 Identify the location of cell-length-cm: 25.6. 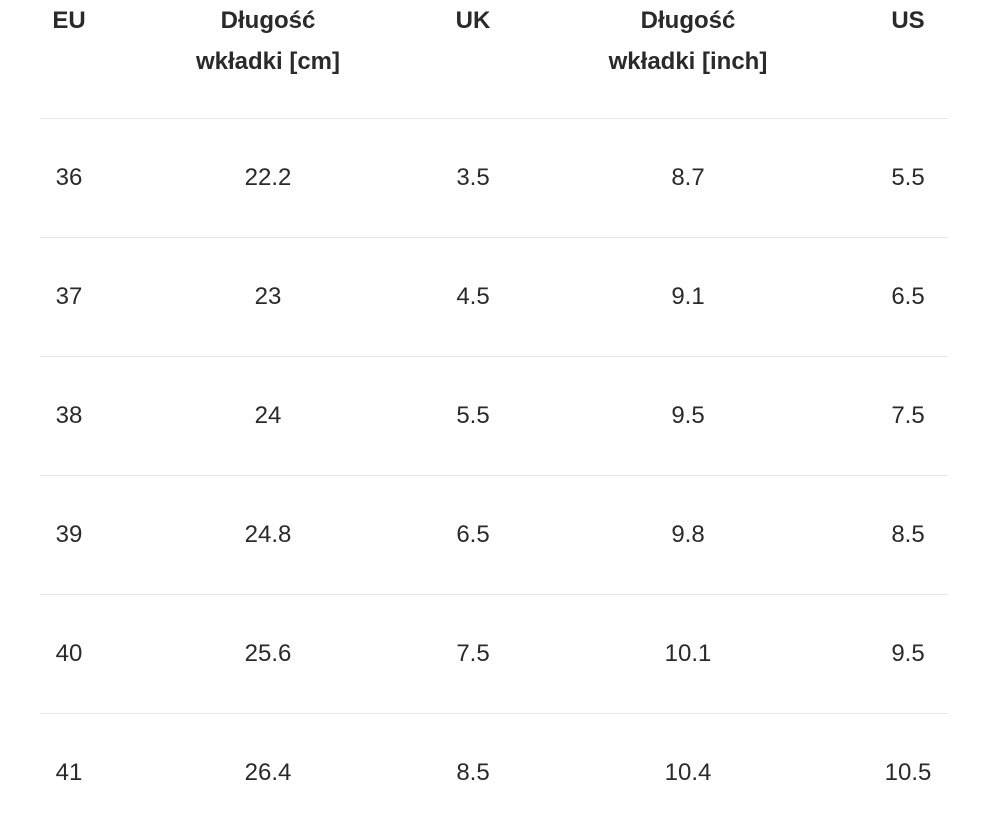
(268, 653).